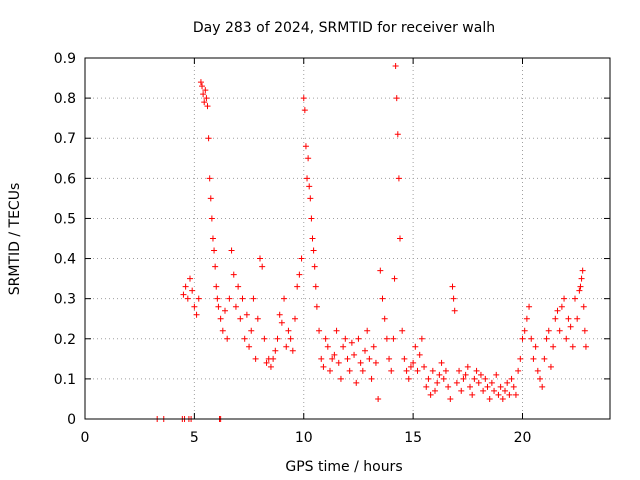 Image resolution: width=640 pixels, height=480 pixels. Describe the element at coordinates (194, 438) in the screenshot. I see `x-tick-label: 5` at that location.